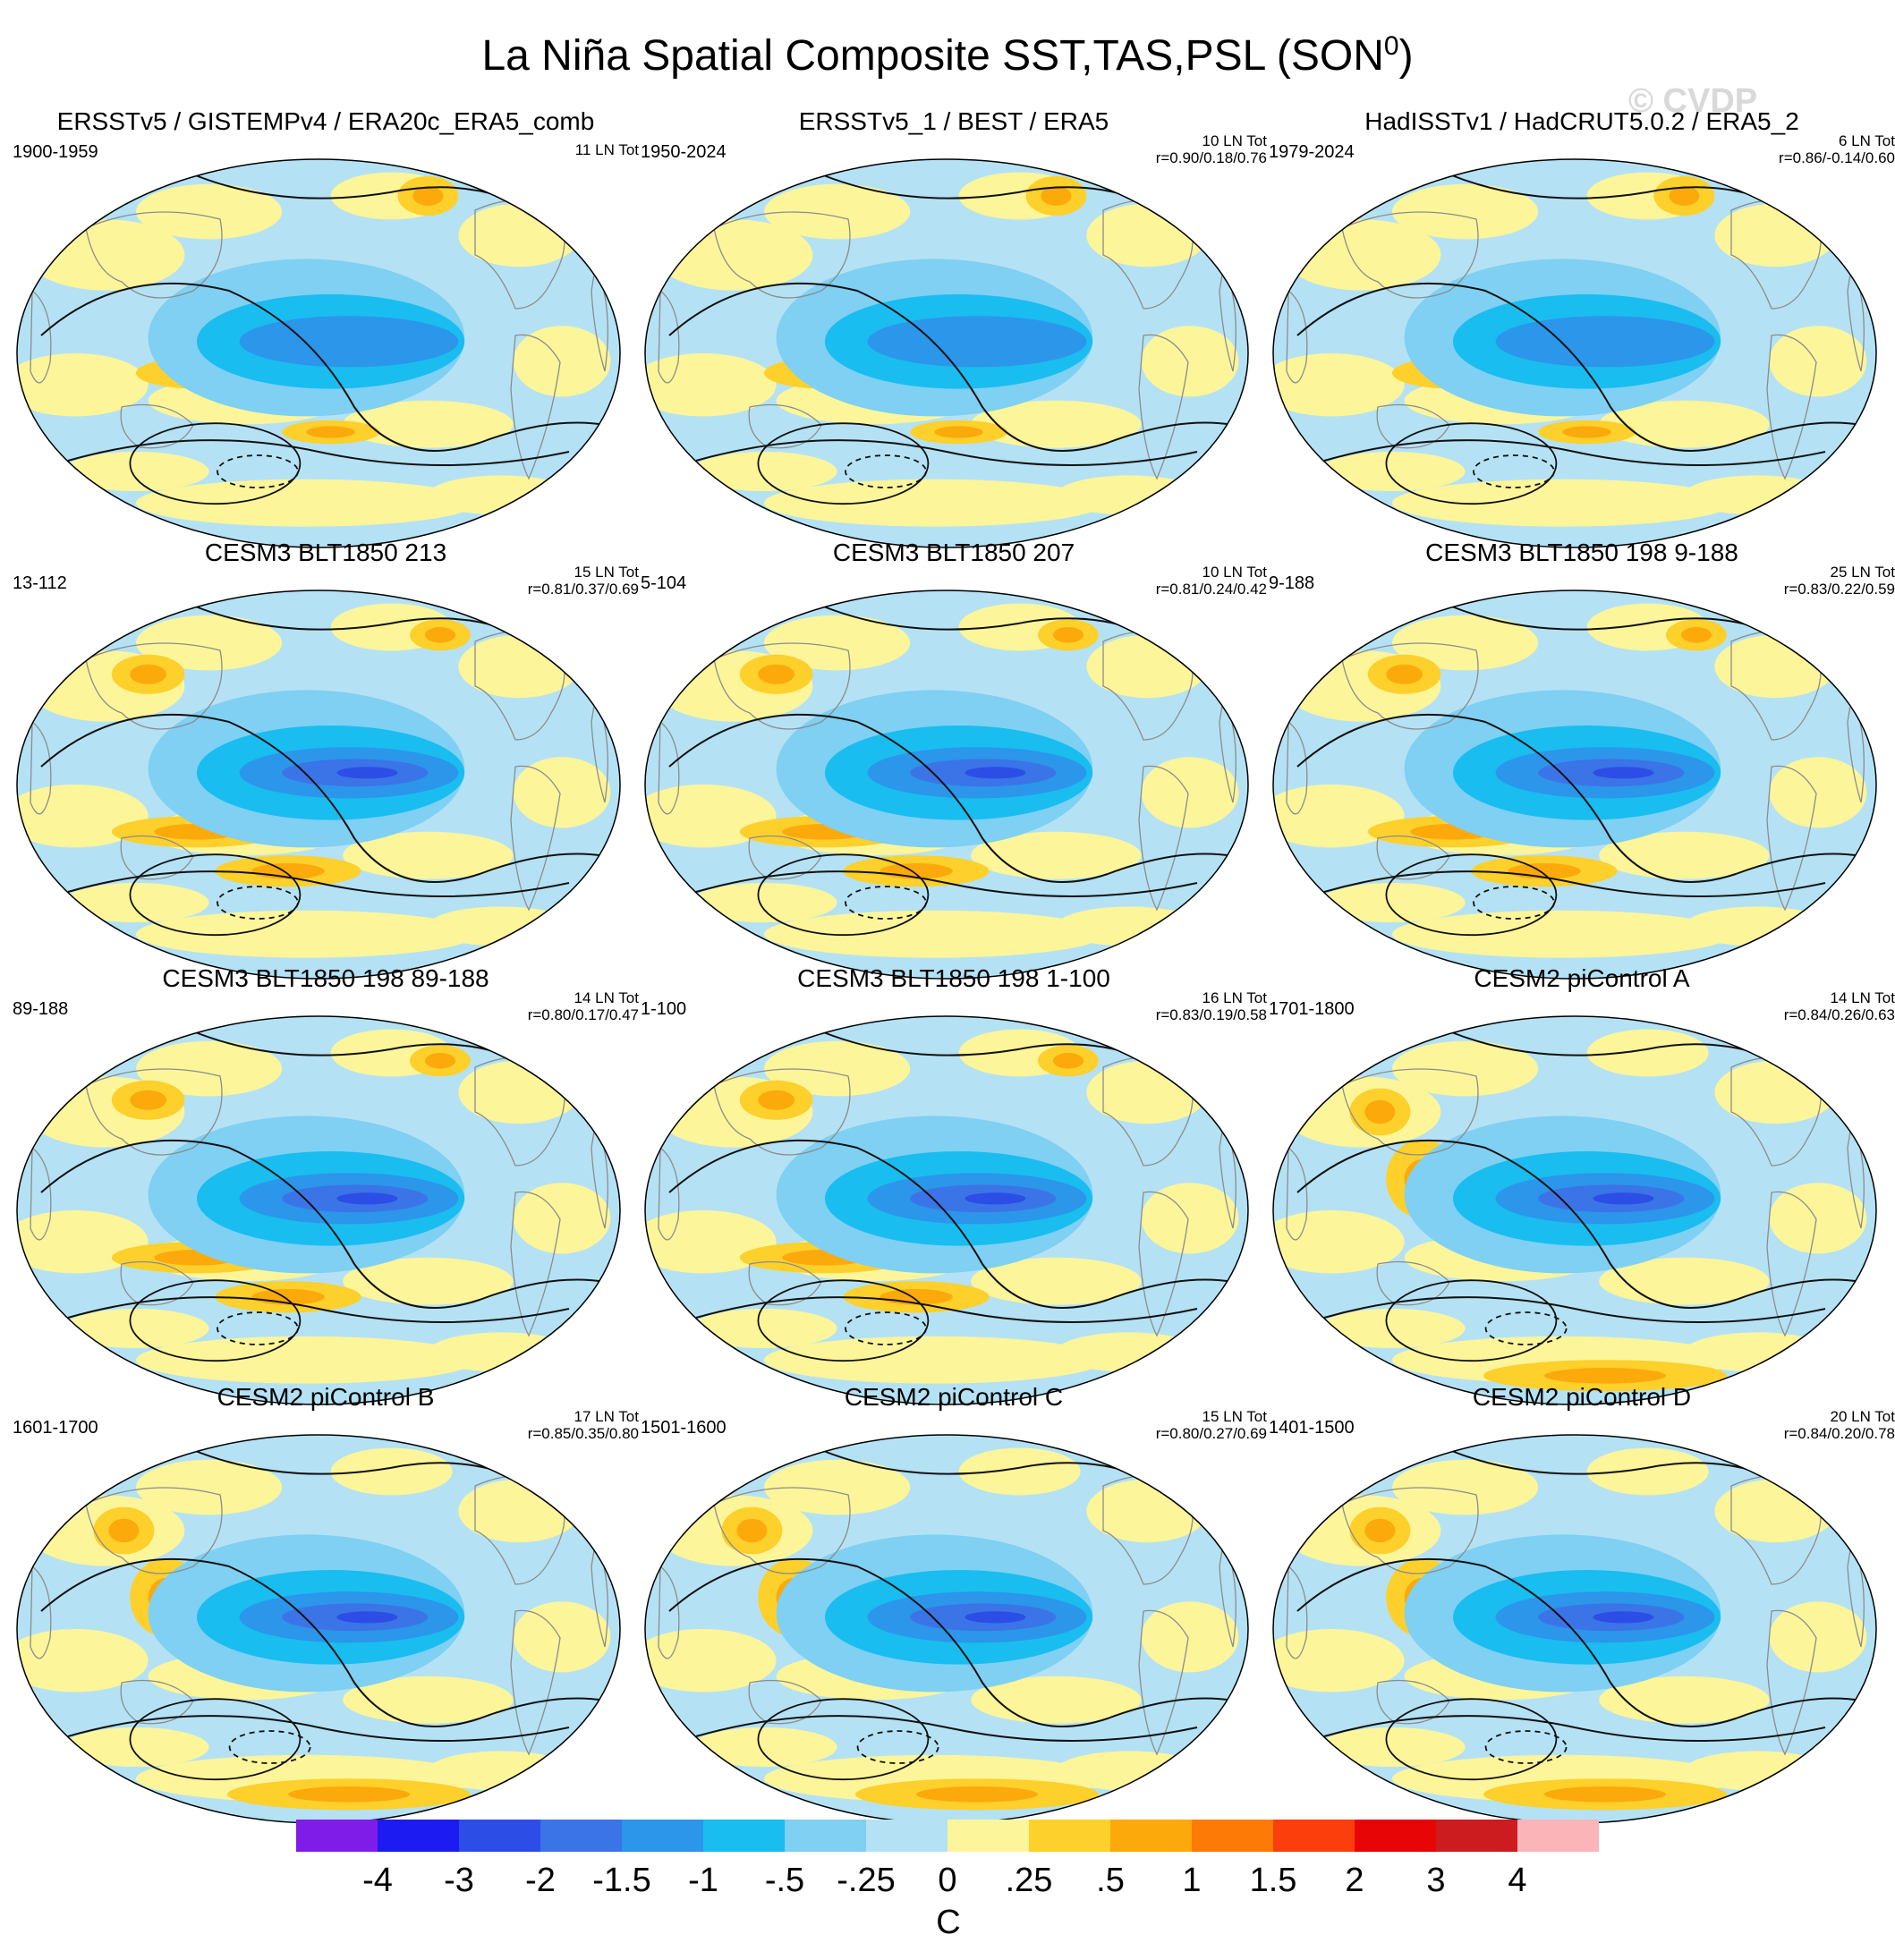 The image size is (1895, 1960). Describe the element at coordinates (583, 1433) in the screenshot. I see `panel-correlation: r=0.85/0.35/0.80` at that location.